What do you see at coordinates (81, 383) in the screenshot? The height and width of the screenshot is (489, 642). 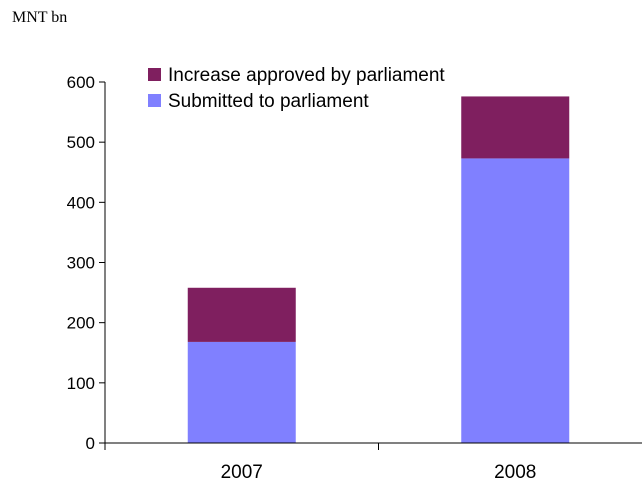 I see `y-tick-label-100: 100` at bounding box center [81, 383].